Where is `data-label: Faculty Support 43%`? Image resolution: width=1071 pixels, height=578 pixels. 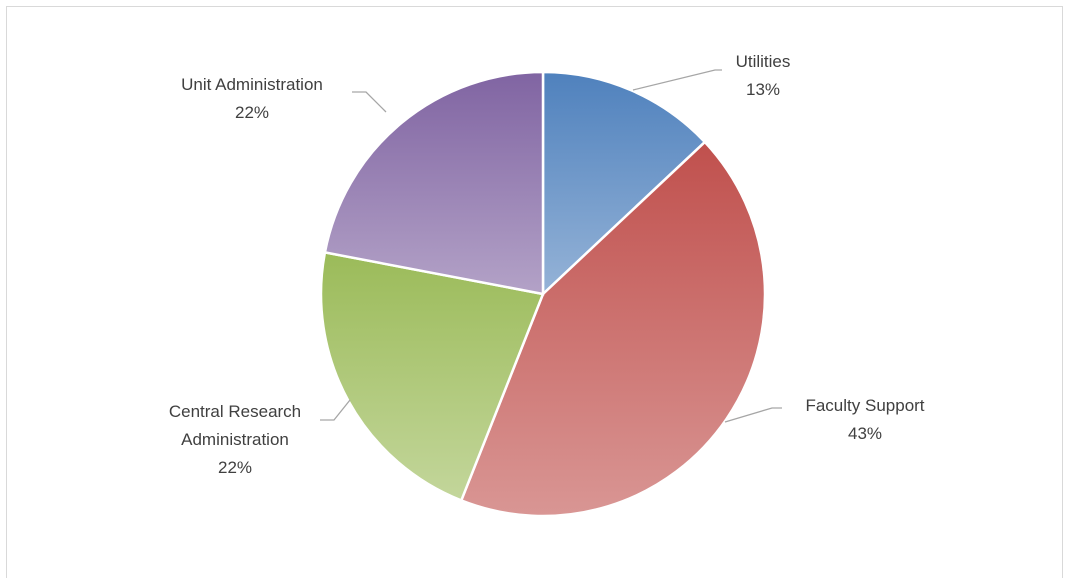 data-label: Faculty Support 43% is located at coordinates (865, 420).